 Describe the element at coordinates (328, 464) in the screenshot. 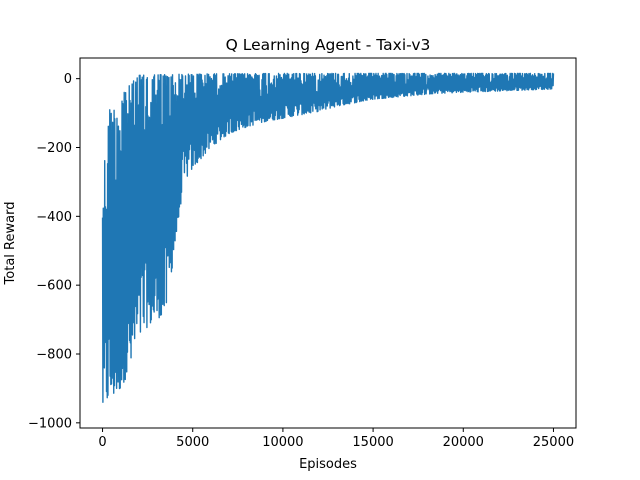

I see `x-axis-label: Episodes` at that location.